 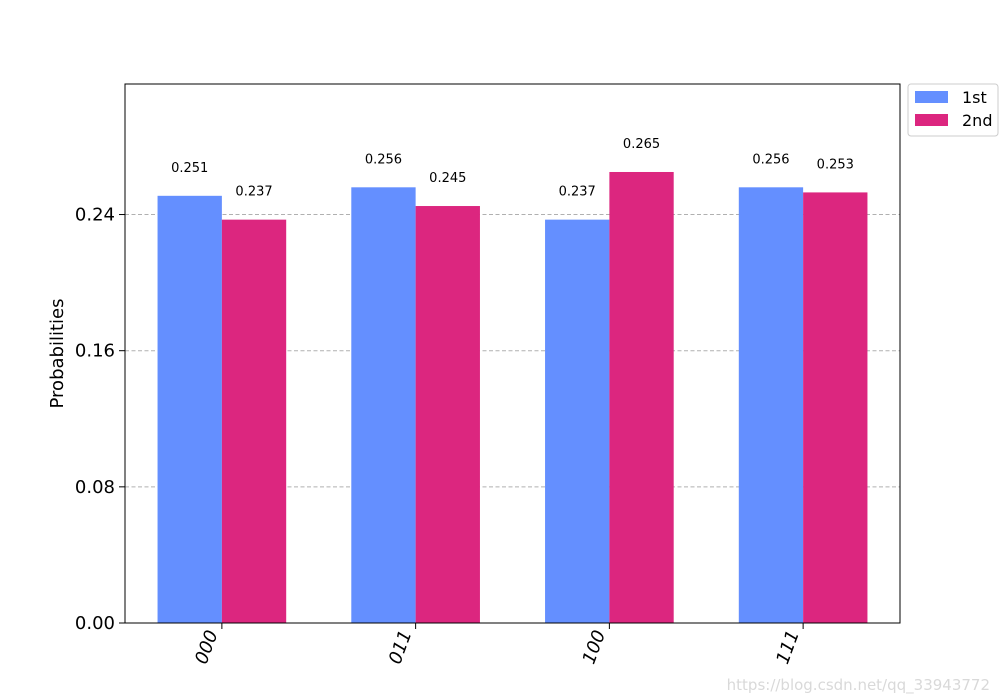 What do you see at coordinates (787, 647) in the screenshot?
I see `xtick-label-111: 111` at bounding box center [787, 647].